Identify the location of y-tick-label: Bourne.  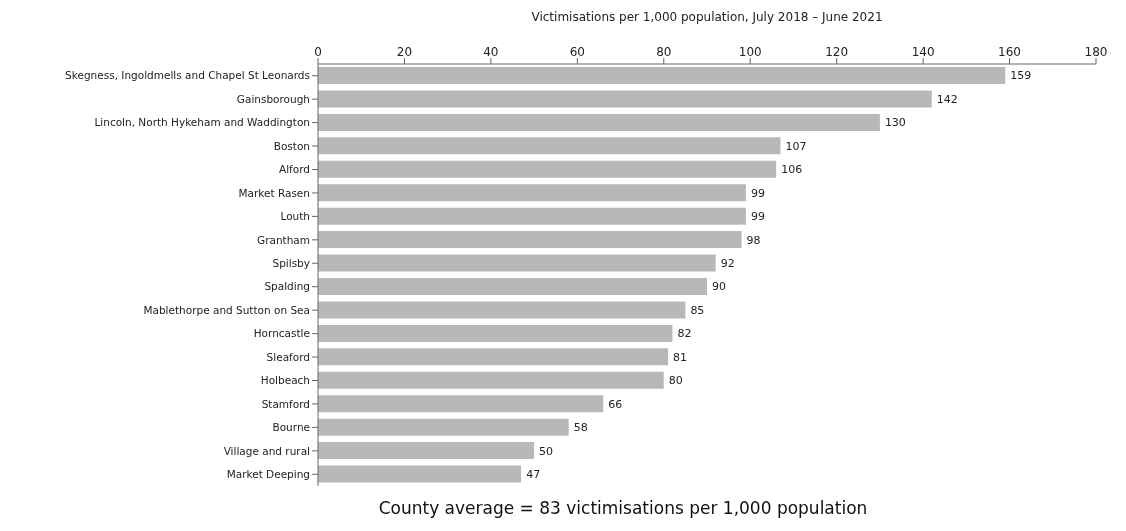
(291, 427).